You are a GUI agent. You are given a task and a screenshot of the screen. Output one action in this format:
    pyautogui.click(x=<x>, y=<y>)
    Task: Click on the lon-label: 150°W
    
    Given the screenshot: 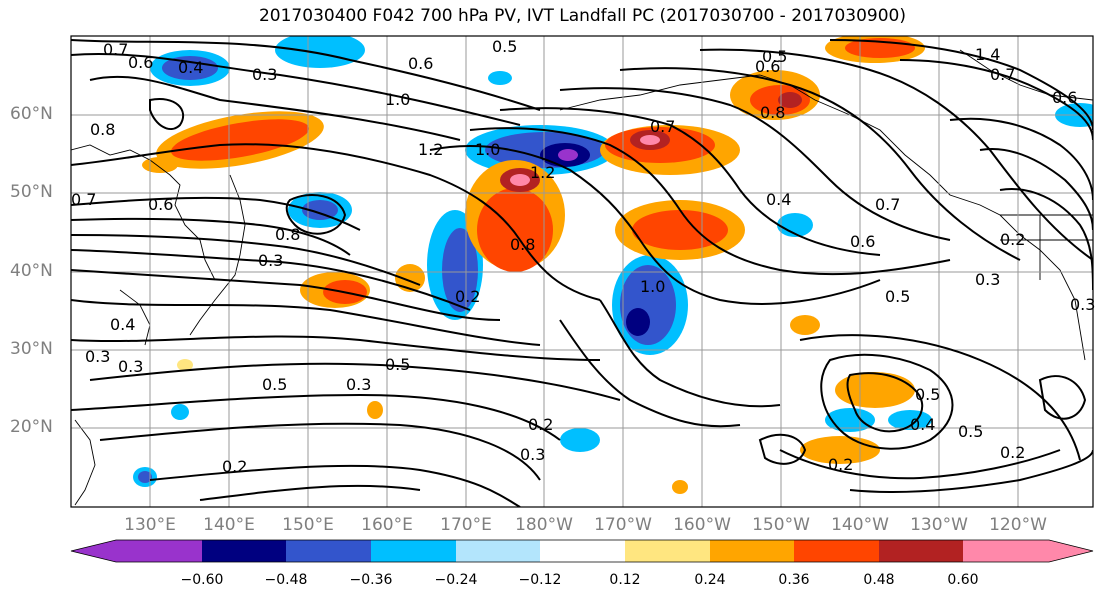 What is the action you would take?
    pyautogui.click(x=781, y=525)
    